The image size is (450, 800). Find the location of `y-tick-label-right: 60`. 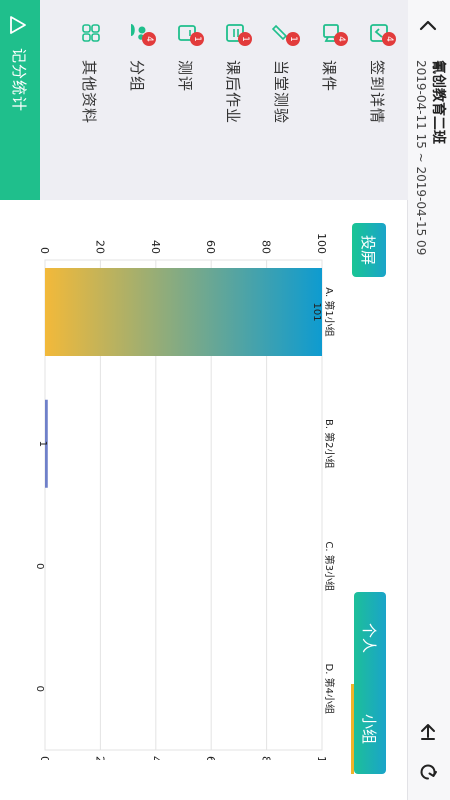

y-tick-label-right: 60 is located at coordinates (210, 758).